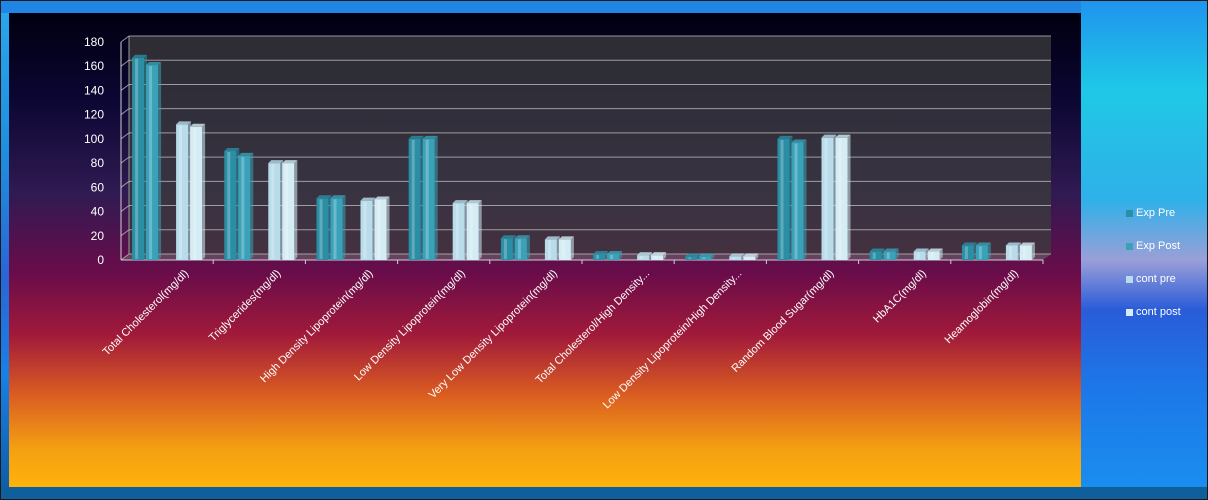  What do you see at coordinates (1167, 279) in the screenshot?
I see `legend-item: cont pre` at bounding box center [1167, 279].